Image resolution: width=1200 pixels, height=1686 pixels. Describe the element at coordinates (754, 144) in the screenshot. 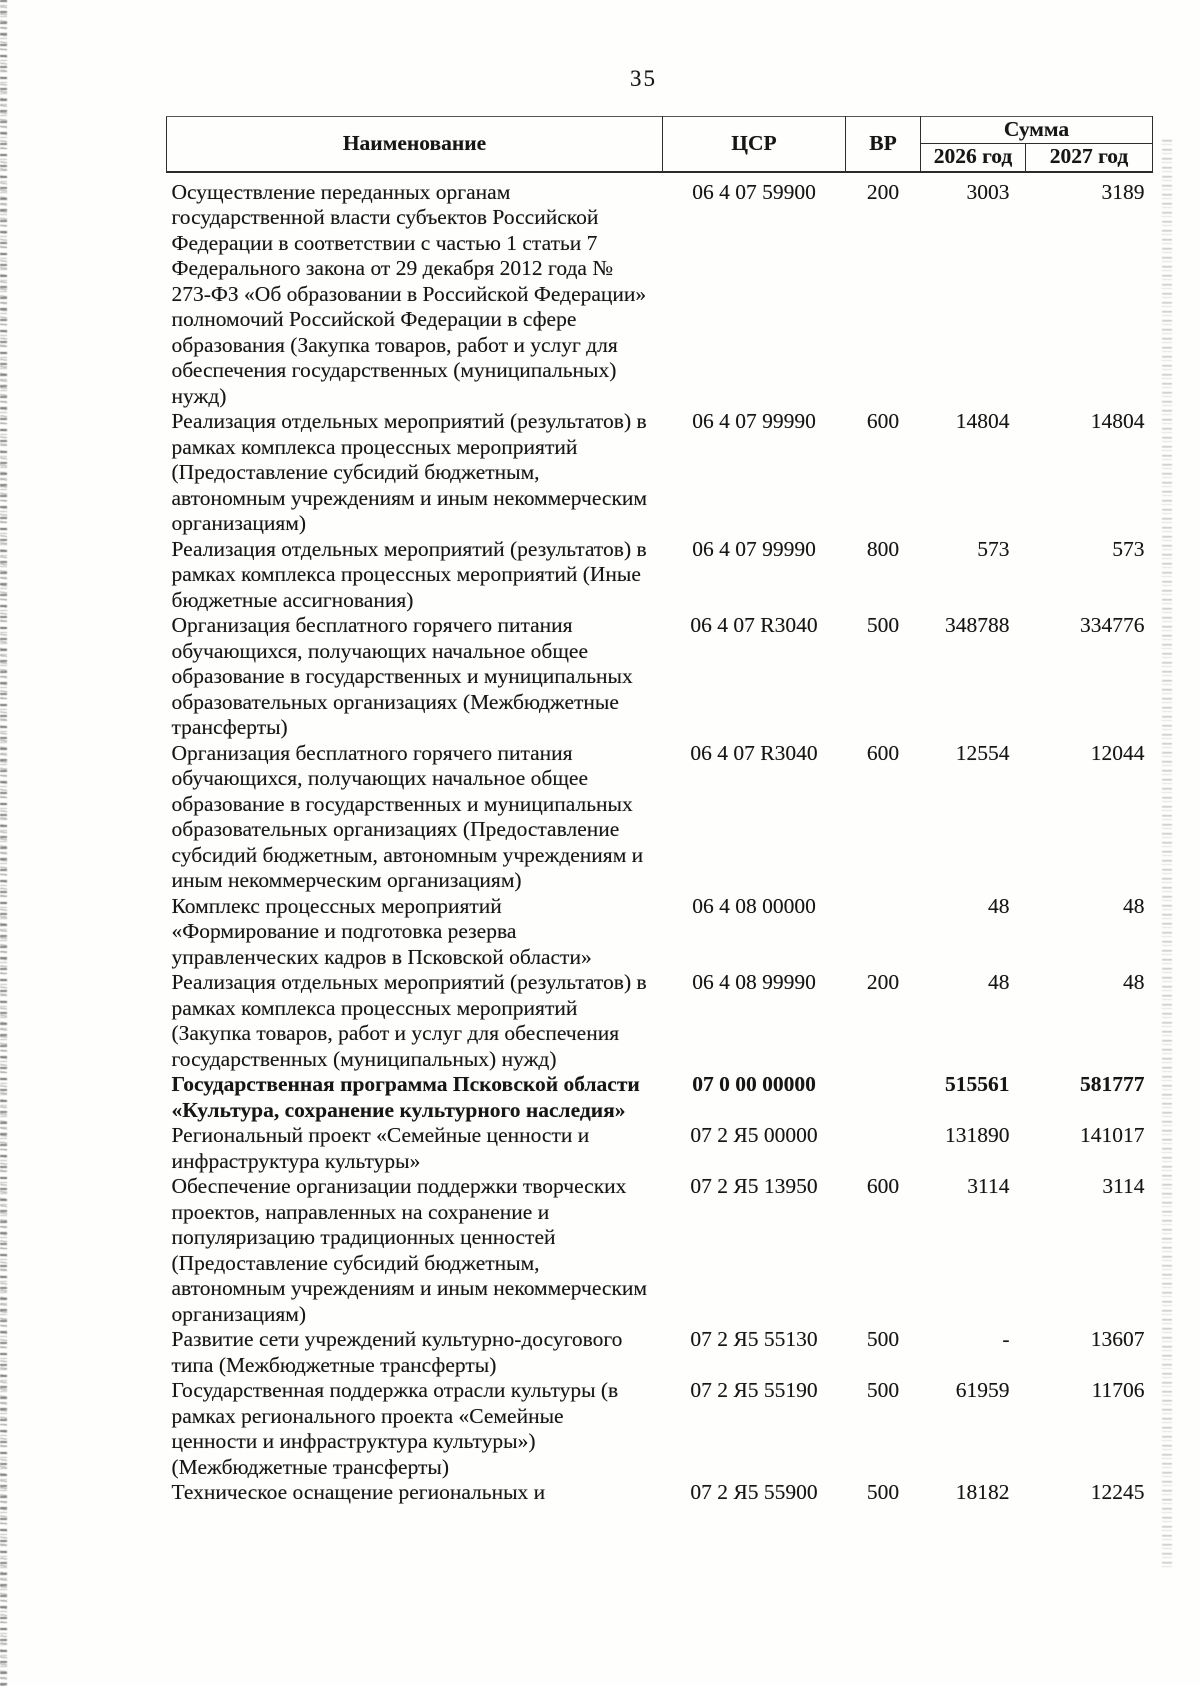

I see `col-header-csr: ЦСР` at that location.